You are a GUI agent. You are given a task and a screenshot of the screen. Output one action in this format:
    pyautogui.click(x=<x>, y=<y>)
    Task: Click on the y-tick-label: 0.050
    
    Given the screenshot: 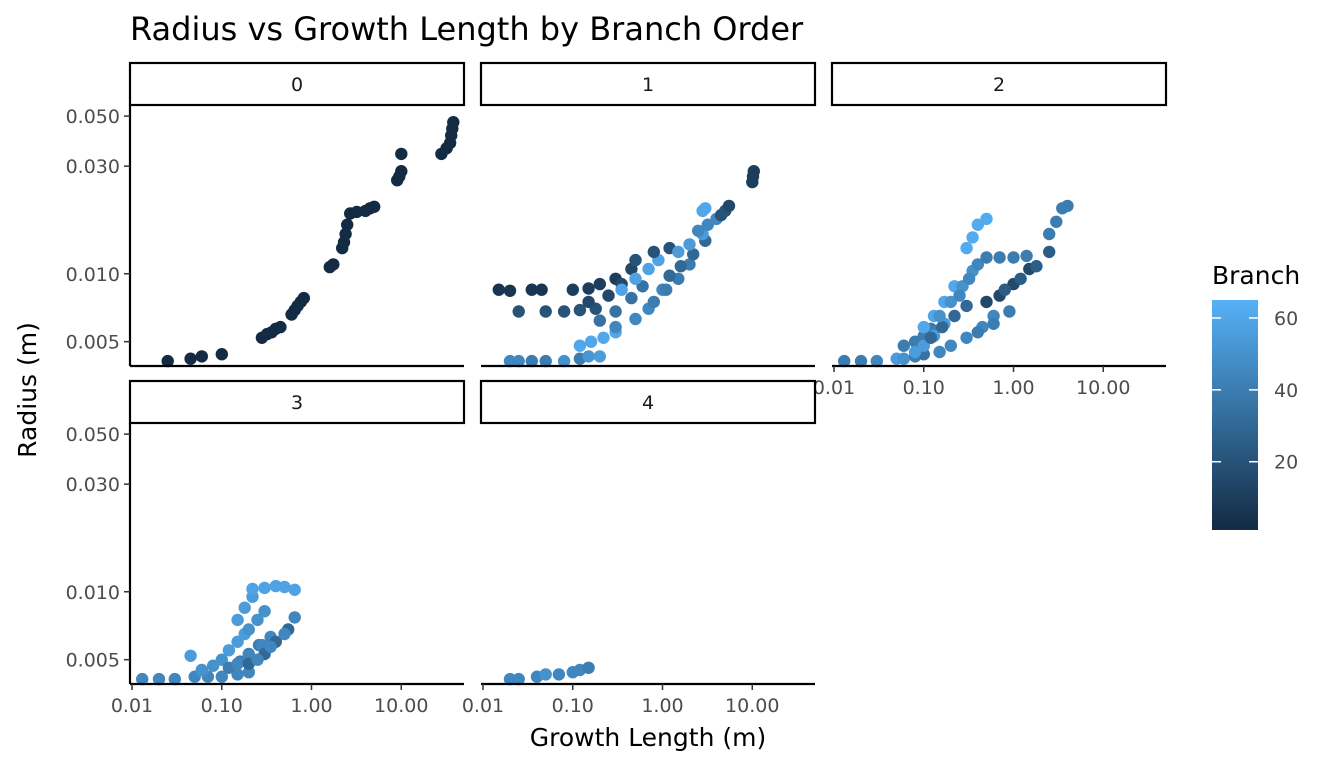 What is the action you would take?
    pyautogui.click(x=93, y=435)
    